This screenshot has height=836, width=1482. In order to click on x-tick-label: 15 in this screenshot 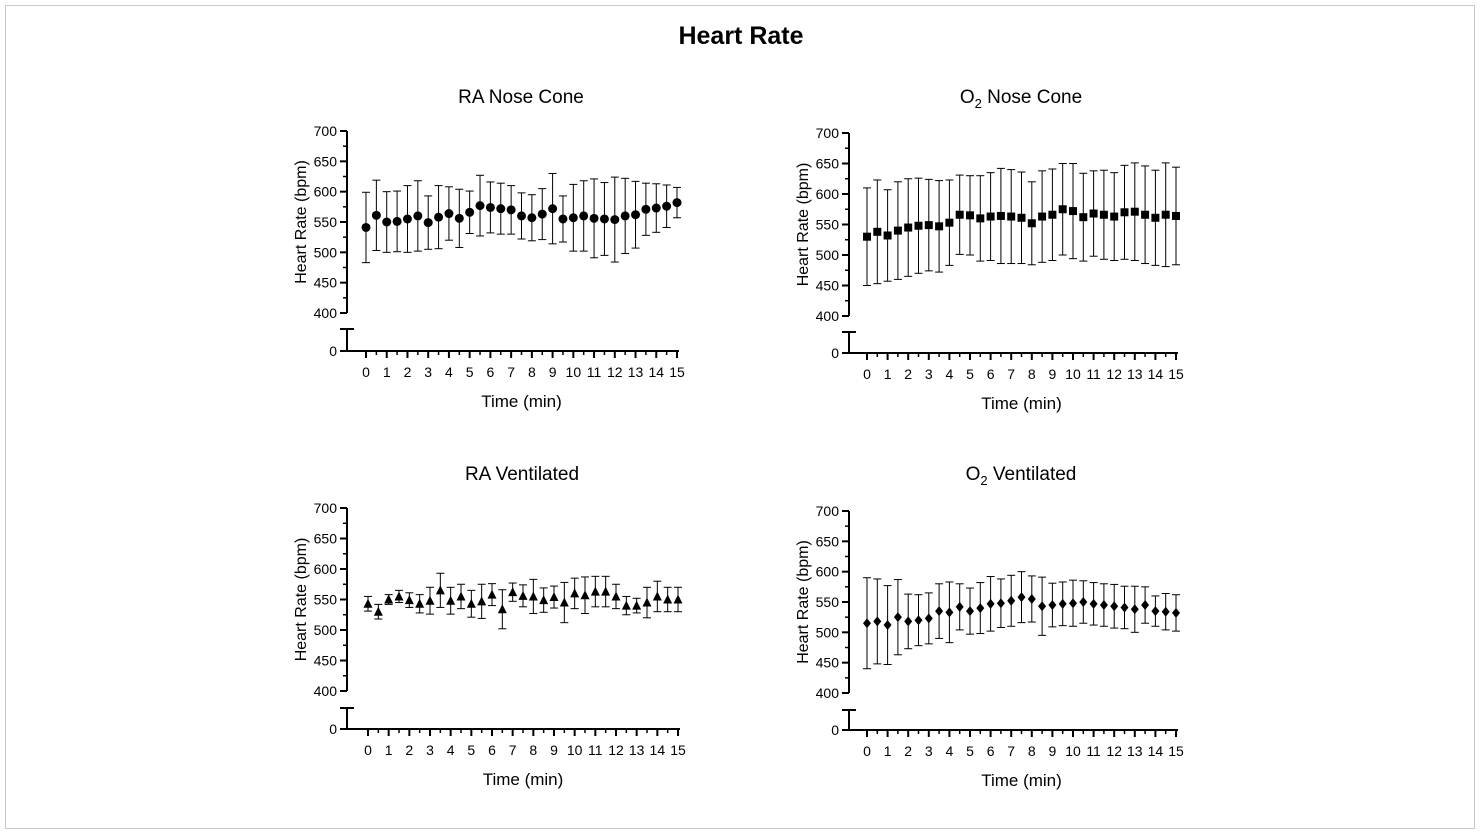, I will do `click(1176, 751)`.